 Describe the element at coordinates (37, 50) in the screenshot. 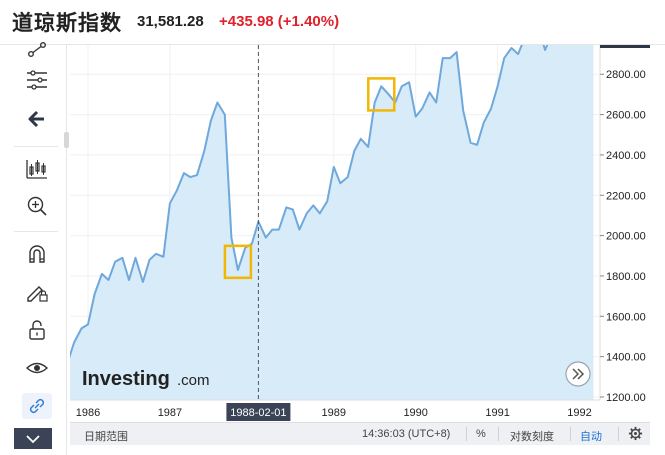

I see `trend-line-icon` at that location.